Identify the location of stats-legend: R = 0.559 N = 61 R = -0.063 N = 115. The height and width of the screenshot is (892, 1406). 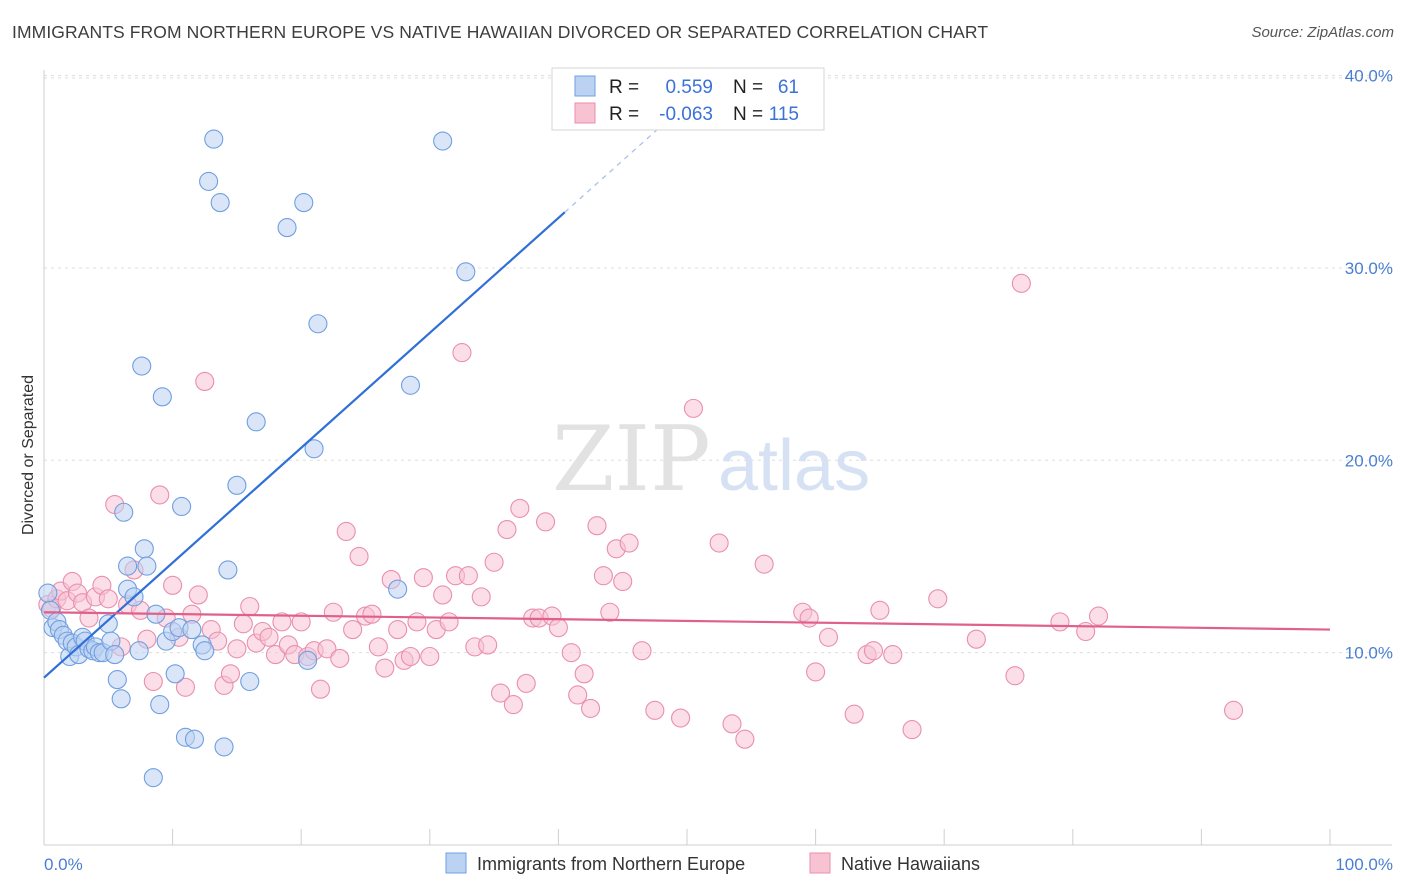
(688, 99).